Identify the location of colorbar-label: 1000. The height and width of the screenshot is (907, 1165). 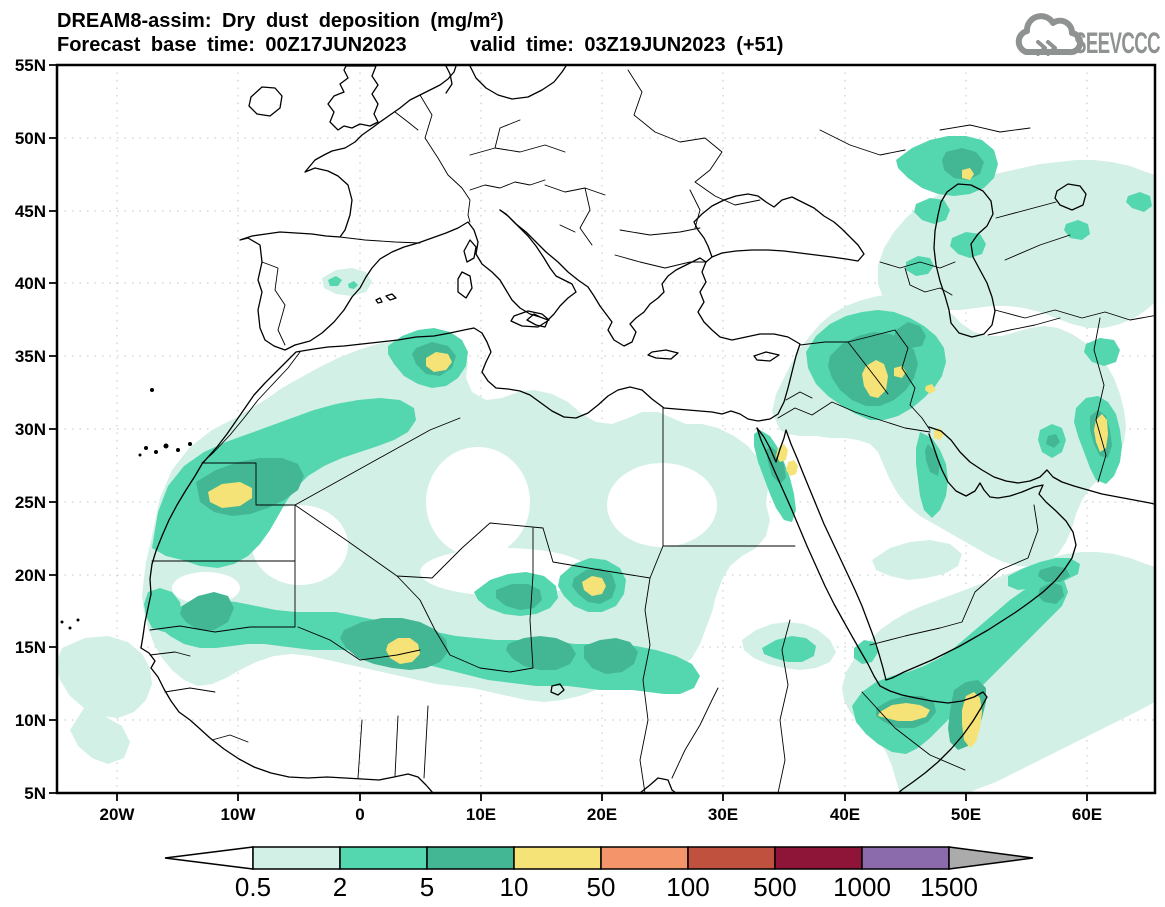
(862, 887).